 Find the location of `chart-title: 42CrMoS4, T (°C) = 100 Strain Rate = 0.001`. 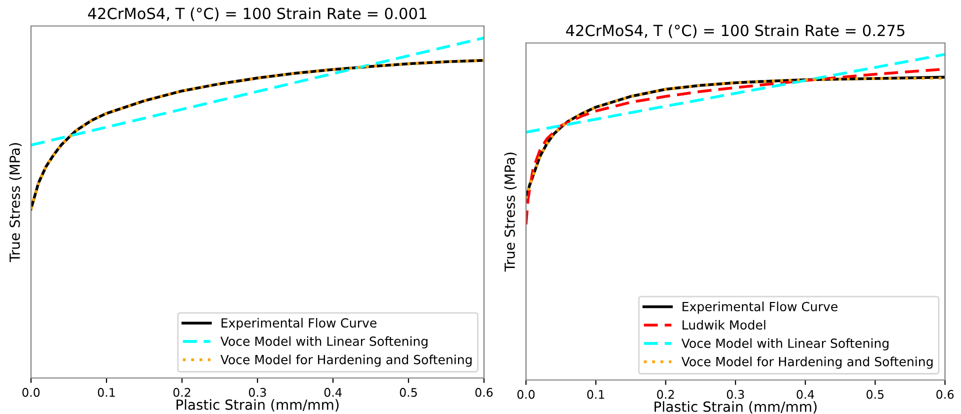

chart-title: 42CrMoS4, T (°C) = 100 Strain Rate = 0.001 is located at coordinates (257, 14).